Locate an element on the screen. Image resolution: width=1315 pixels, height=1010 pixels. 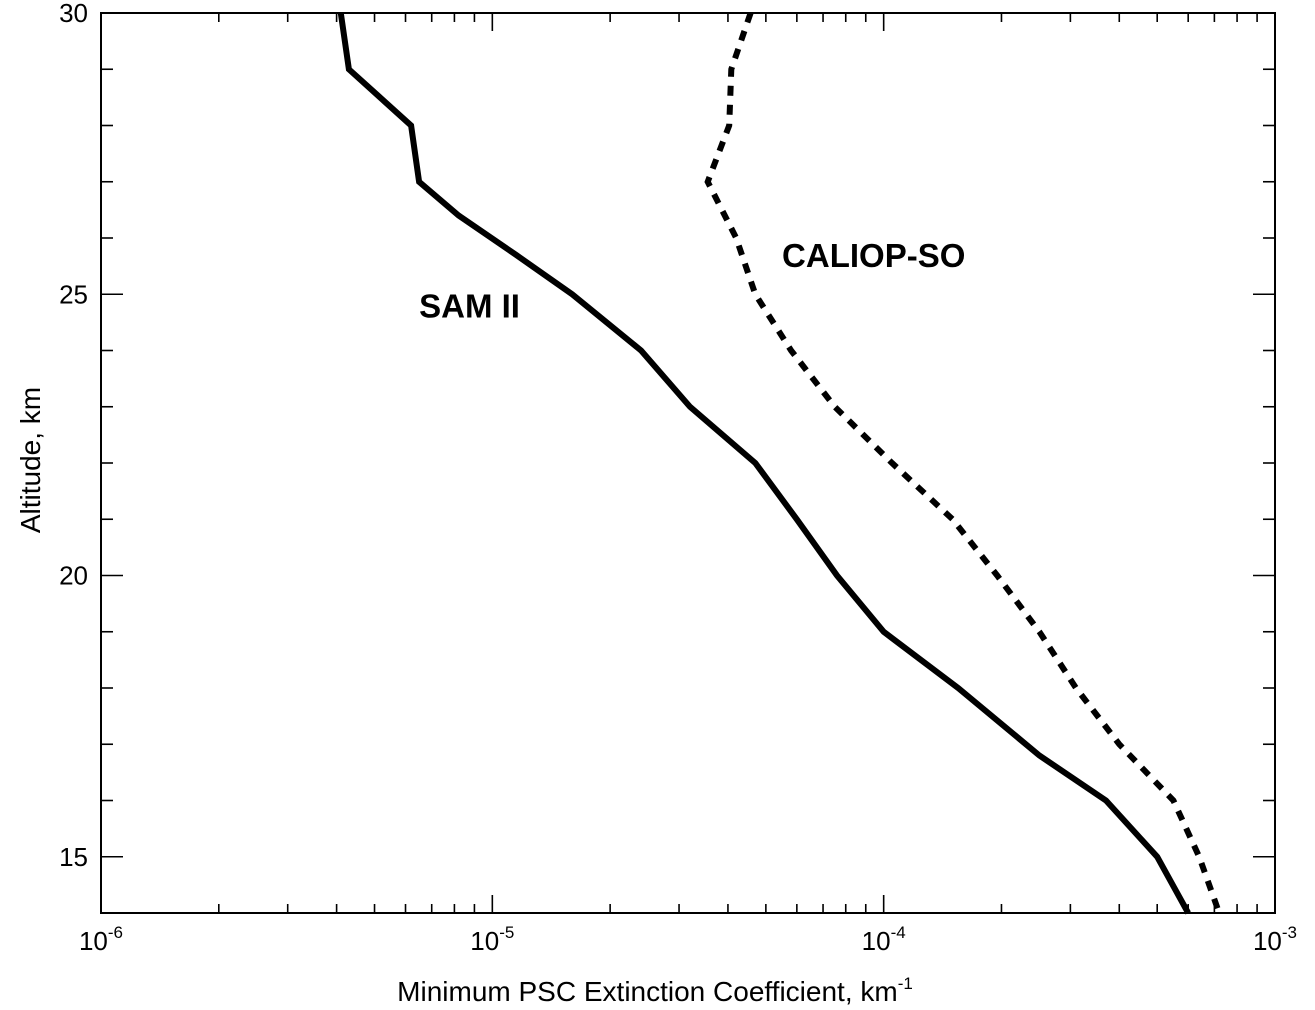
series-annotation: SAM II is located at coordinates (469, 306).